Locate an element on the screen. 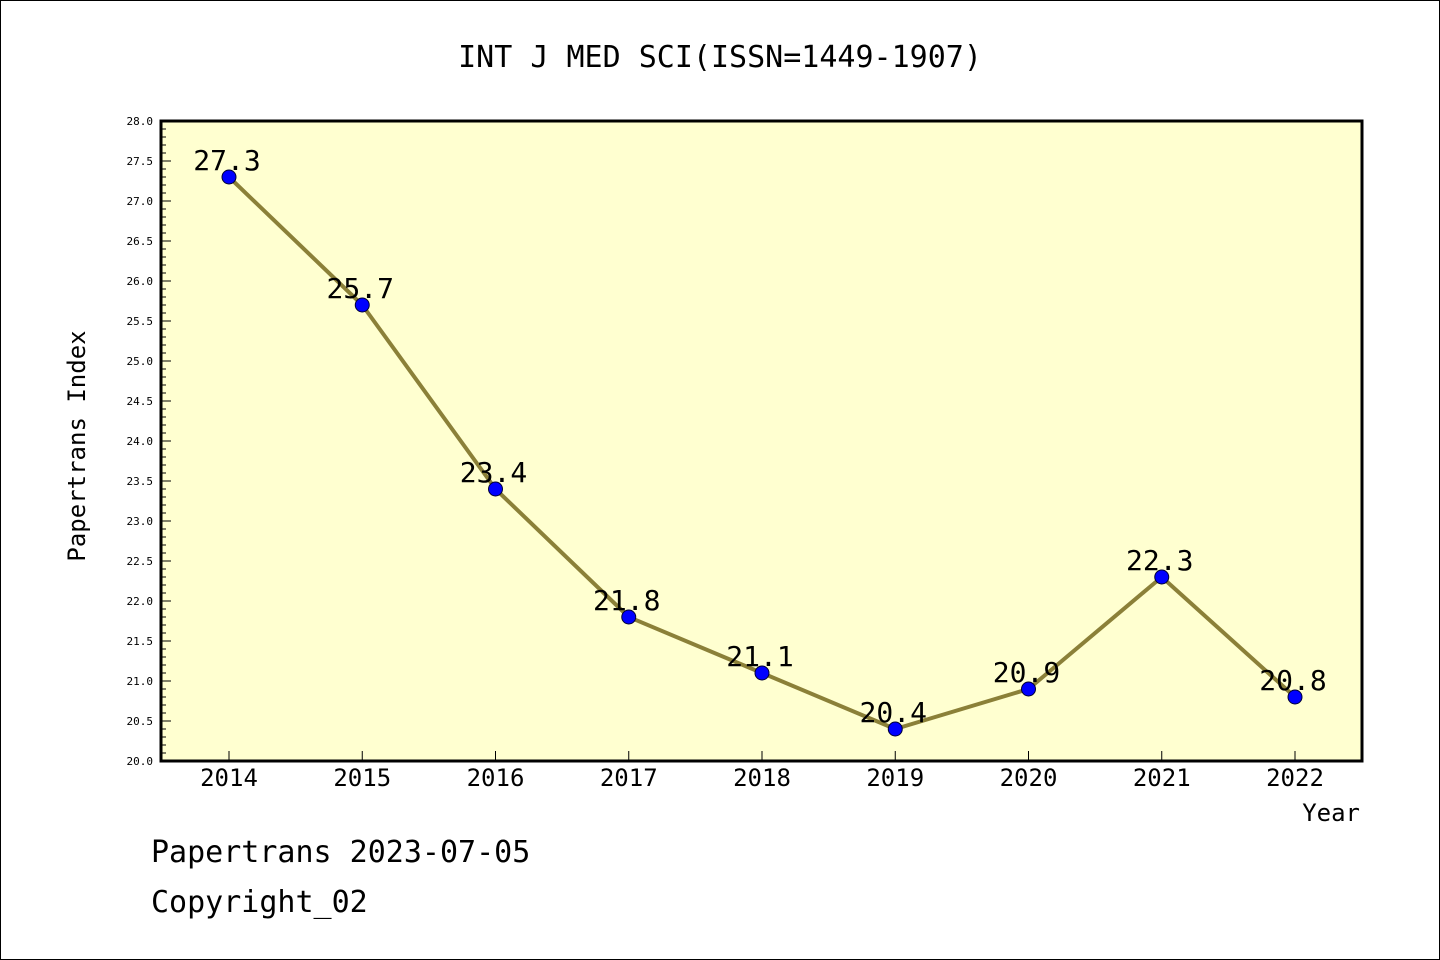 This screenshot has width=1440, height=960. data-label: 25.7 is located at coordinates (360, 288).